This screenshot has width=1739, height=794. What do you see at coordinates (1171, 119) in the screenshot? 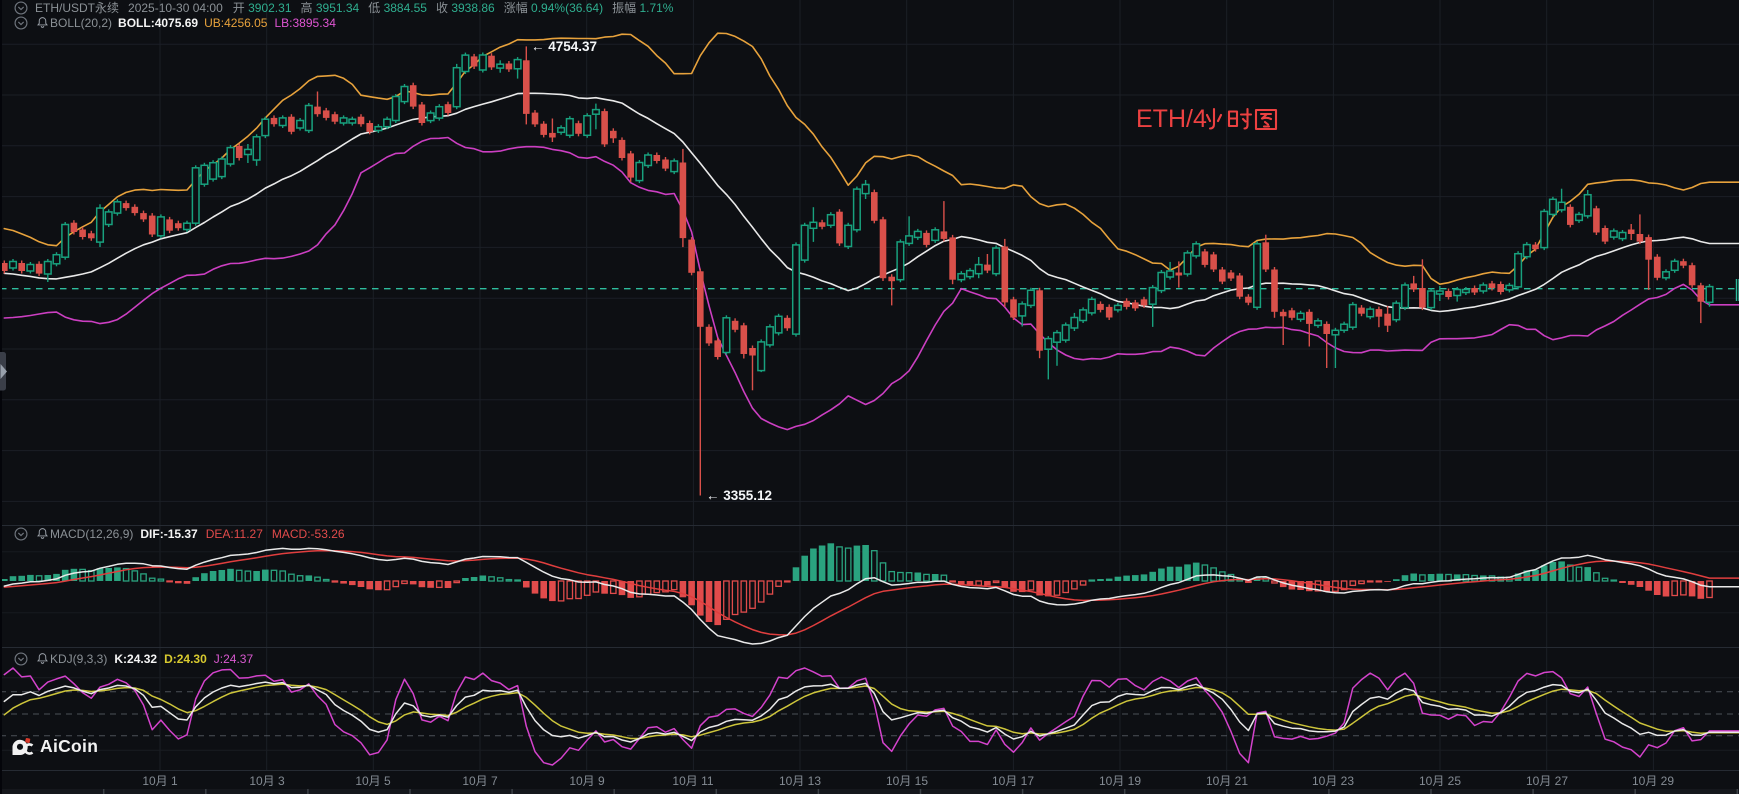
I see `svg-text: ETH/4` at bounding box center [1171, 119].